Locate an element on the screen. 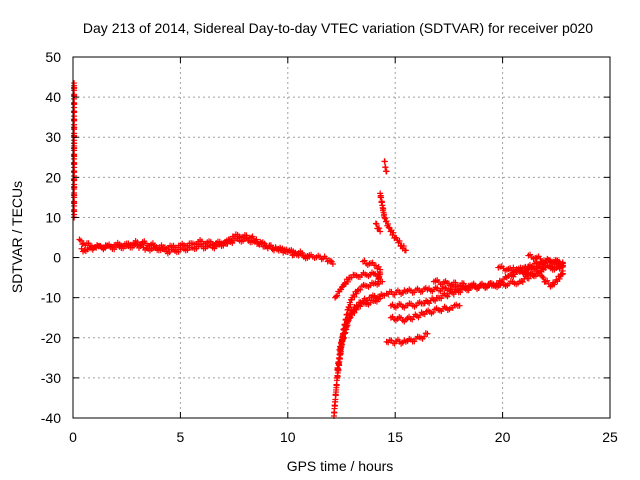 The width and height of the screenshot is (640, 480). y-tick-label: -10 is located at coordinates (51, 298).